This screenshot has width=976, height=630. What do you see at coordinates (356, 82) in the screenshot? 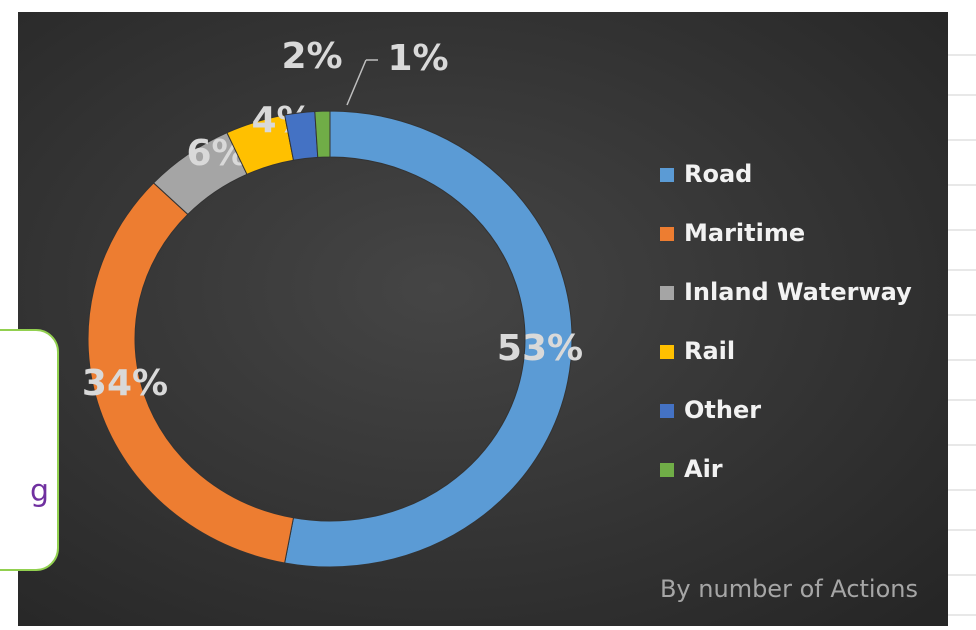
I see `leader-line` at bounding box center [356, 82].